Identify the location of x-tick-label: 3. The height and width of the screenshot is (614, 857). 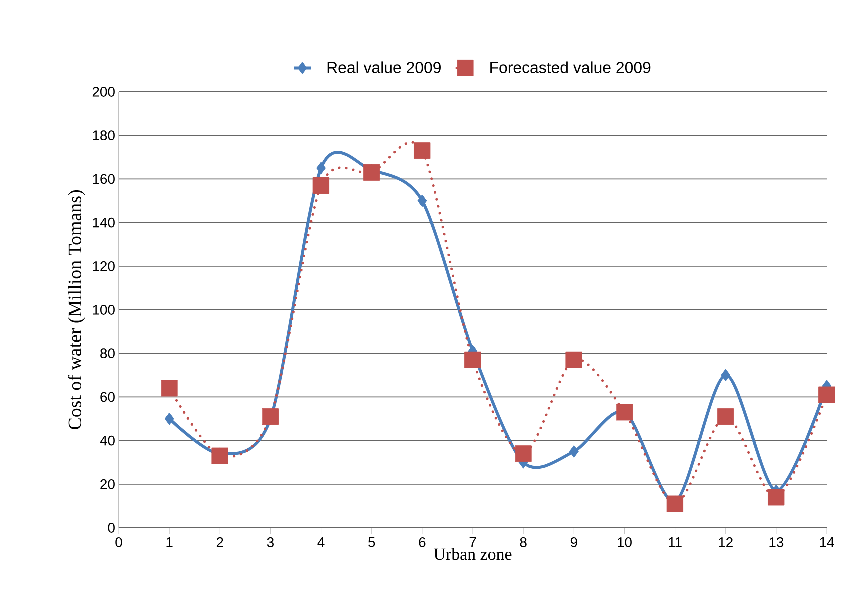
(270, 543).